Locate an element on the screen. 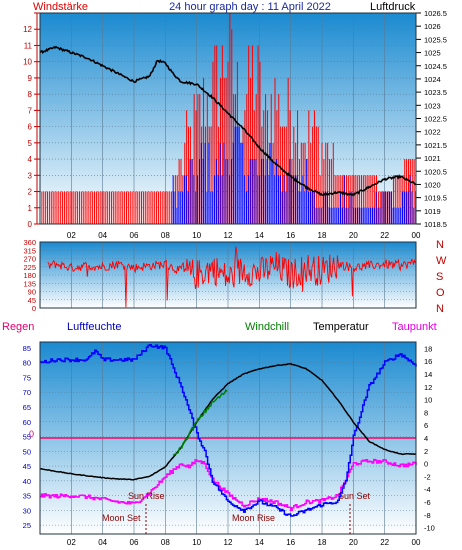 The height and width of the screenshot is (550, 462). pressure-tick-label: 1020 is located at coordinates (432, 184).